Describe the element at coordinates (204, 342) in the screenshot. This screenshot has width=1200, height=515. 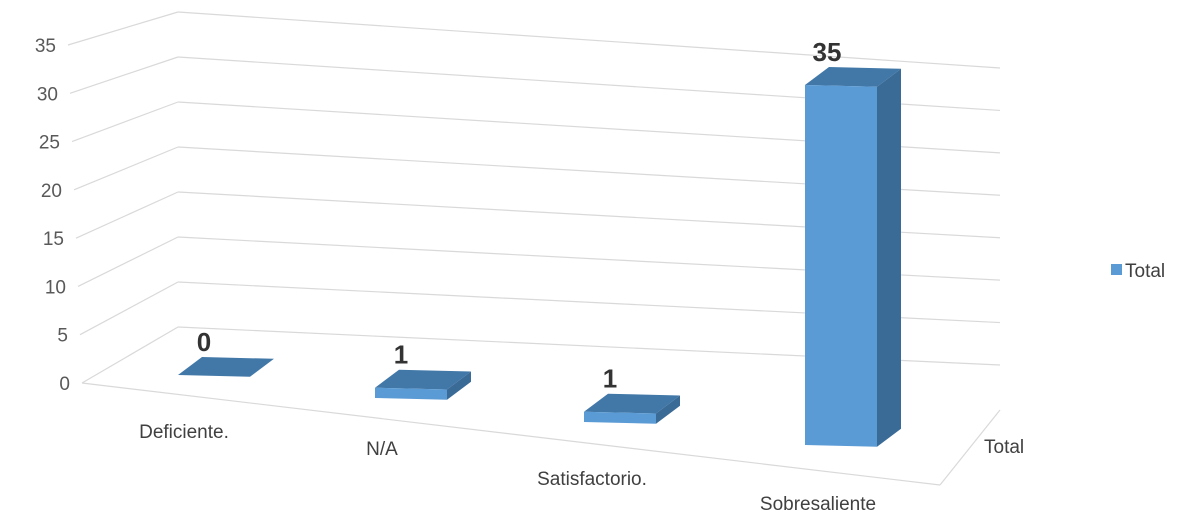
I see `data-label: 0` at that location.